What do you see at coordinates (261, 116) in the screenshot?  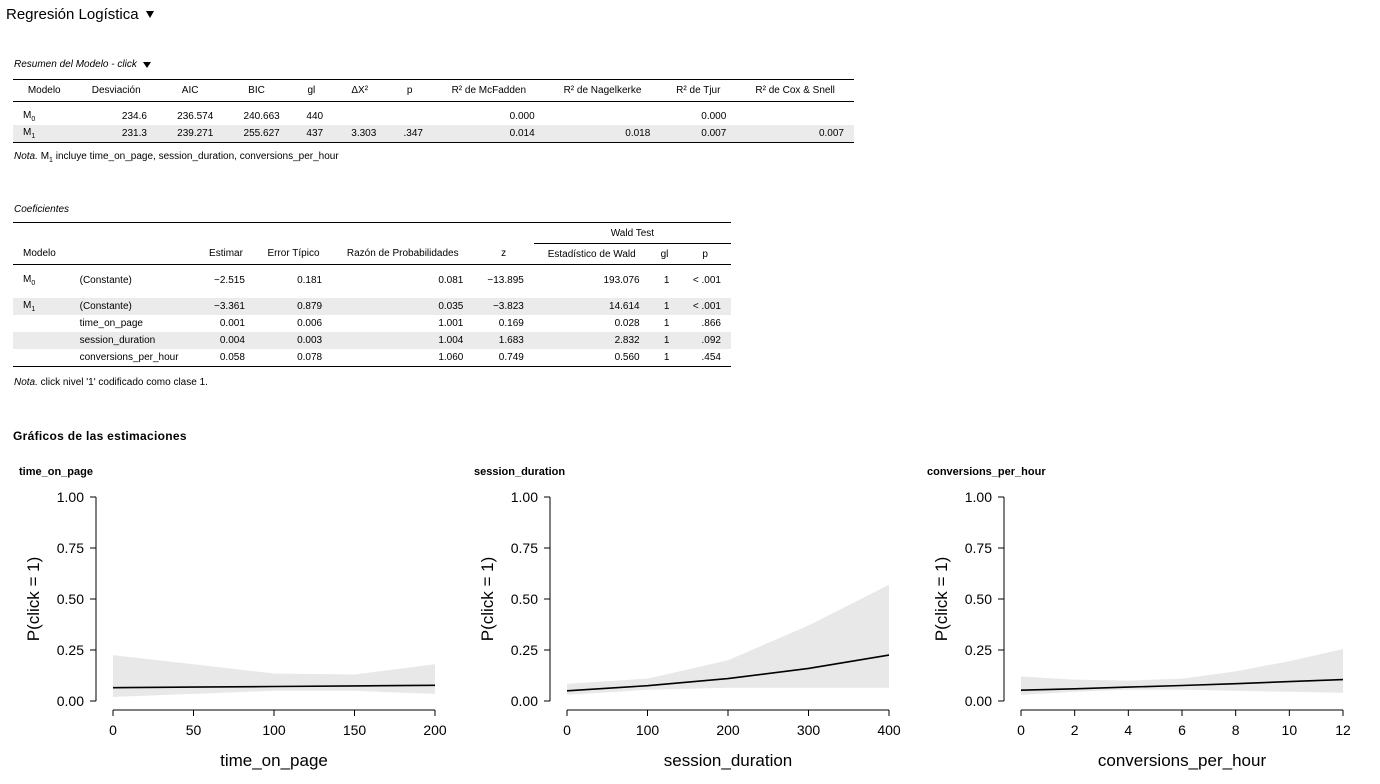 I see `table-cell: 240.663` at bounding box center [261, 116].